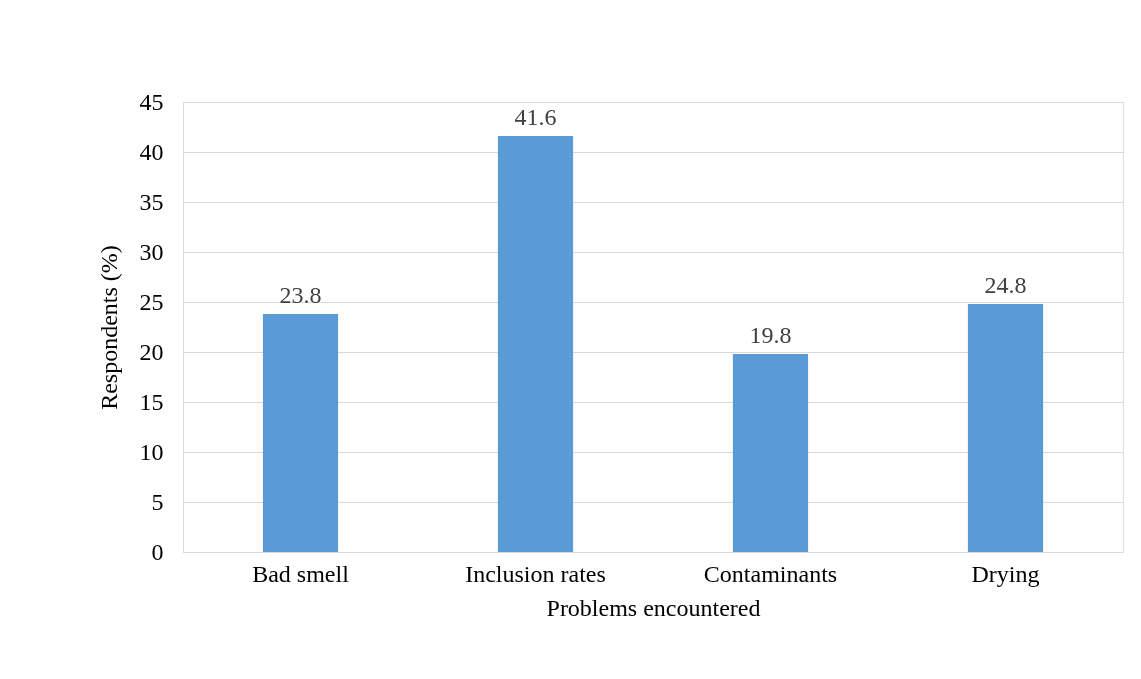 Image resolution: width=1141 pixels, height=679 pixels. Describe the element at coordinates (535, 117) in the screenshot. I see `data-label: 41.6` at that location.